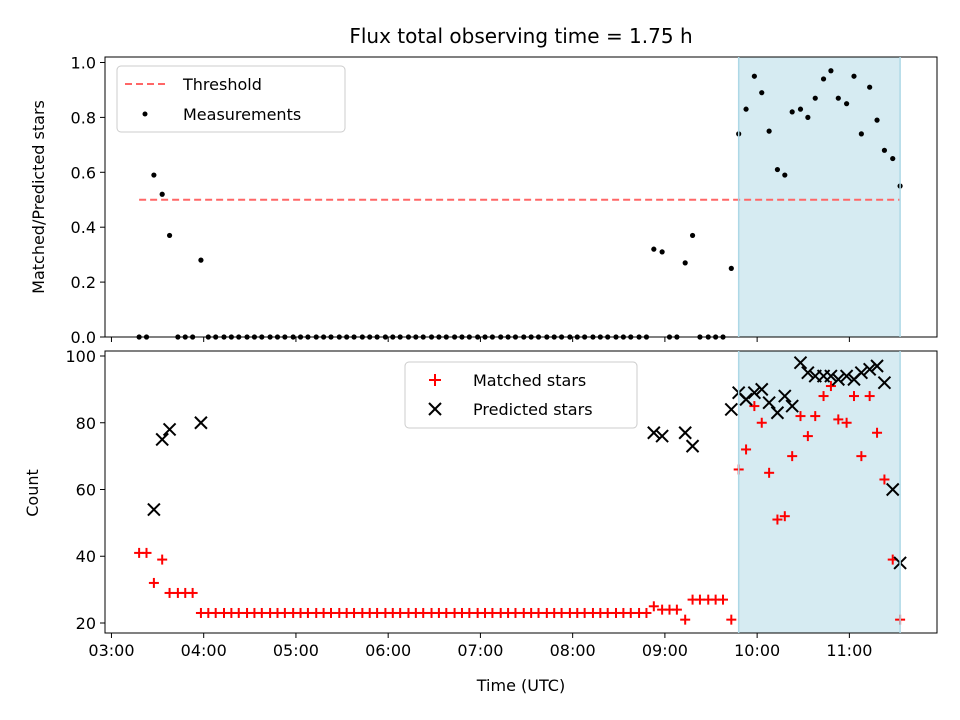 The image size is (960, 720). I want to click on observing-window-shade, so click(819, 492).